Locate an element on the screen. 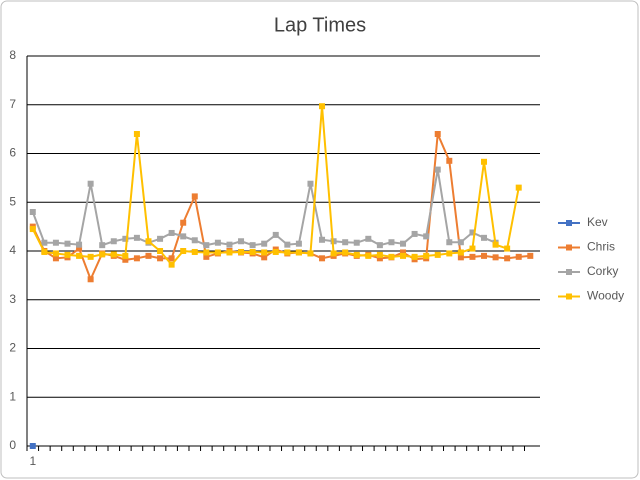  y-tick-label: 3 is located at coordinates (12, 299).